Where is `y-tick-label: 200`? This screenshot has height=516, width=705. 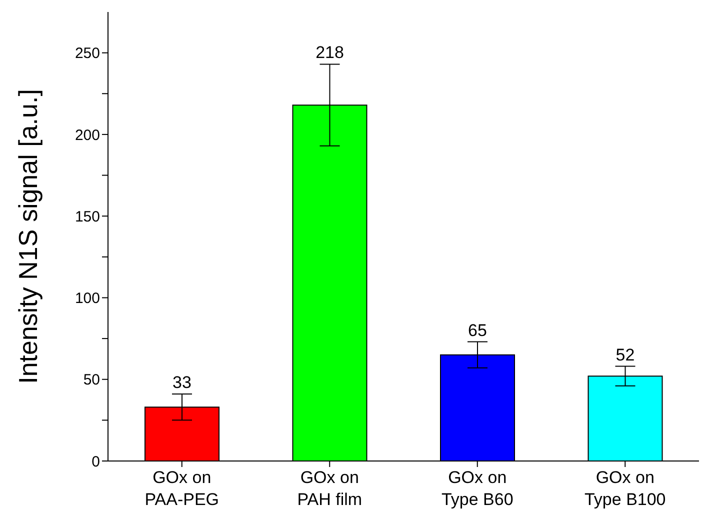
y-tick-label: 200 is located at coordinates (87, 135).